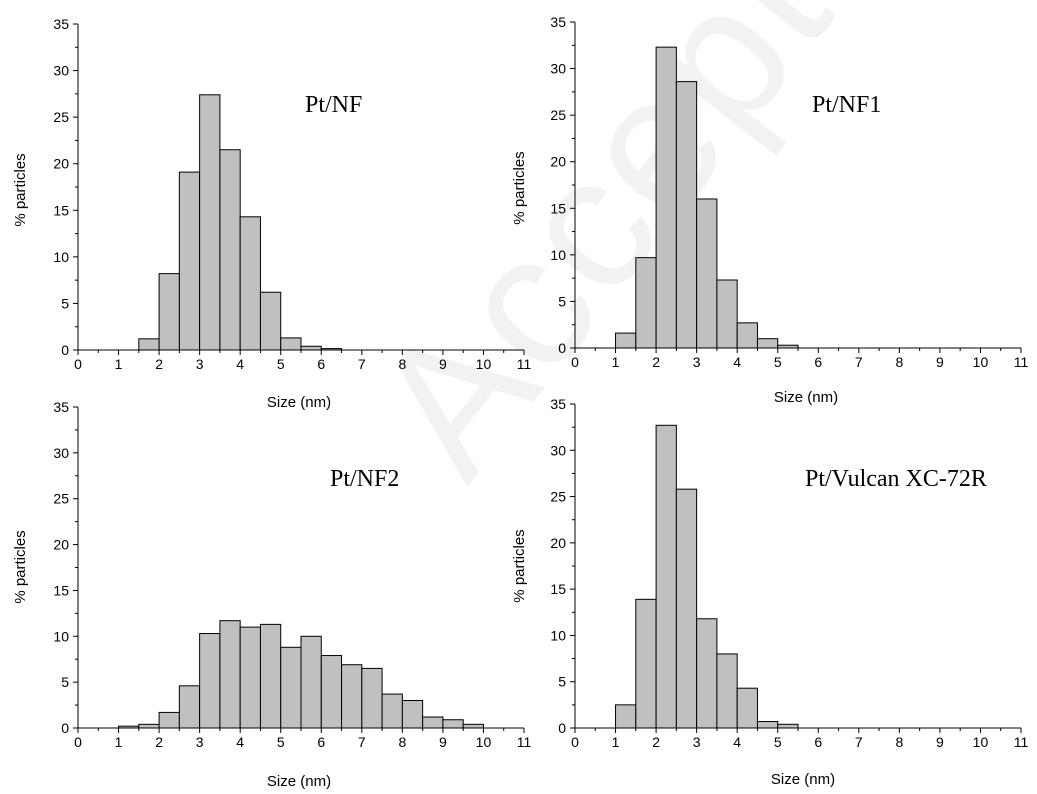 The image size is (1037, 794). I want to click on x-tick-label: 6, so click(818, 362).